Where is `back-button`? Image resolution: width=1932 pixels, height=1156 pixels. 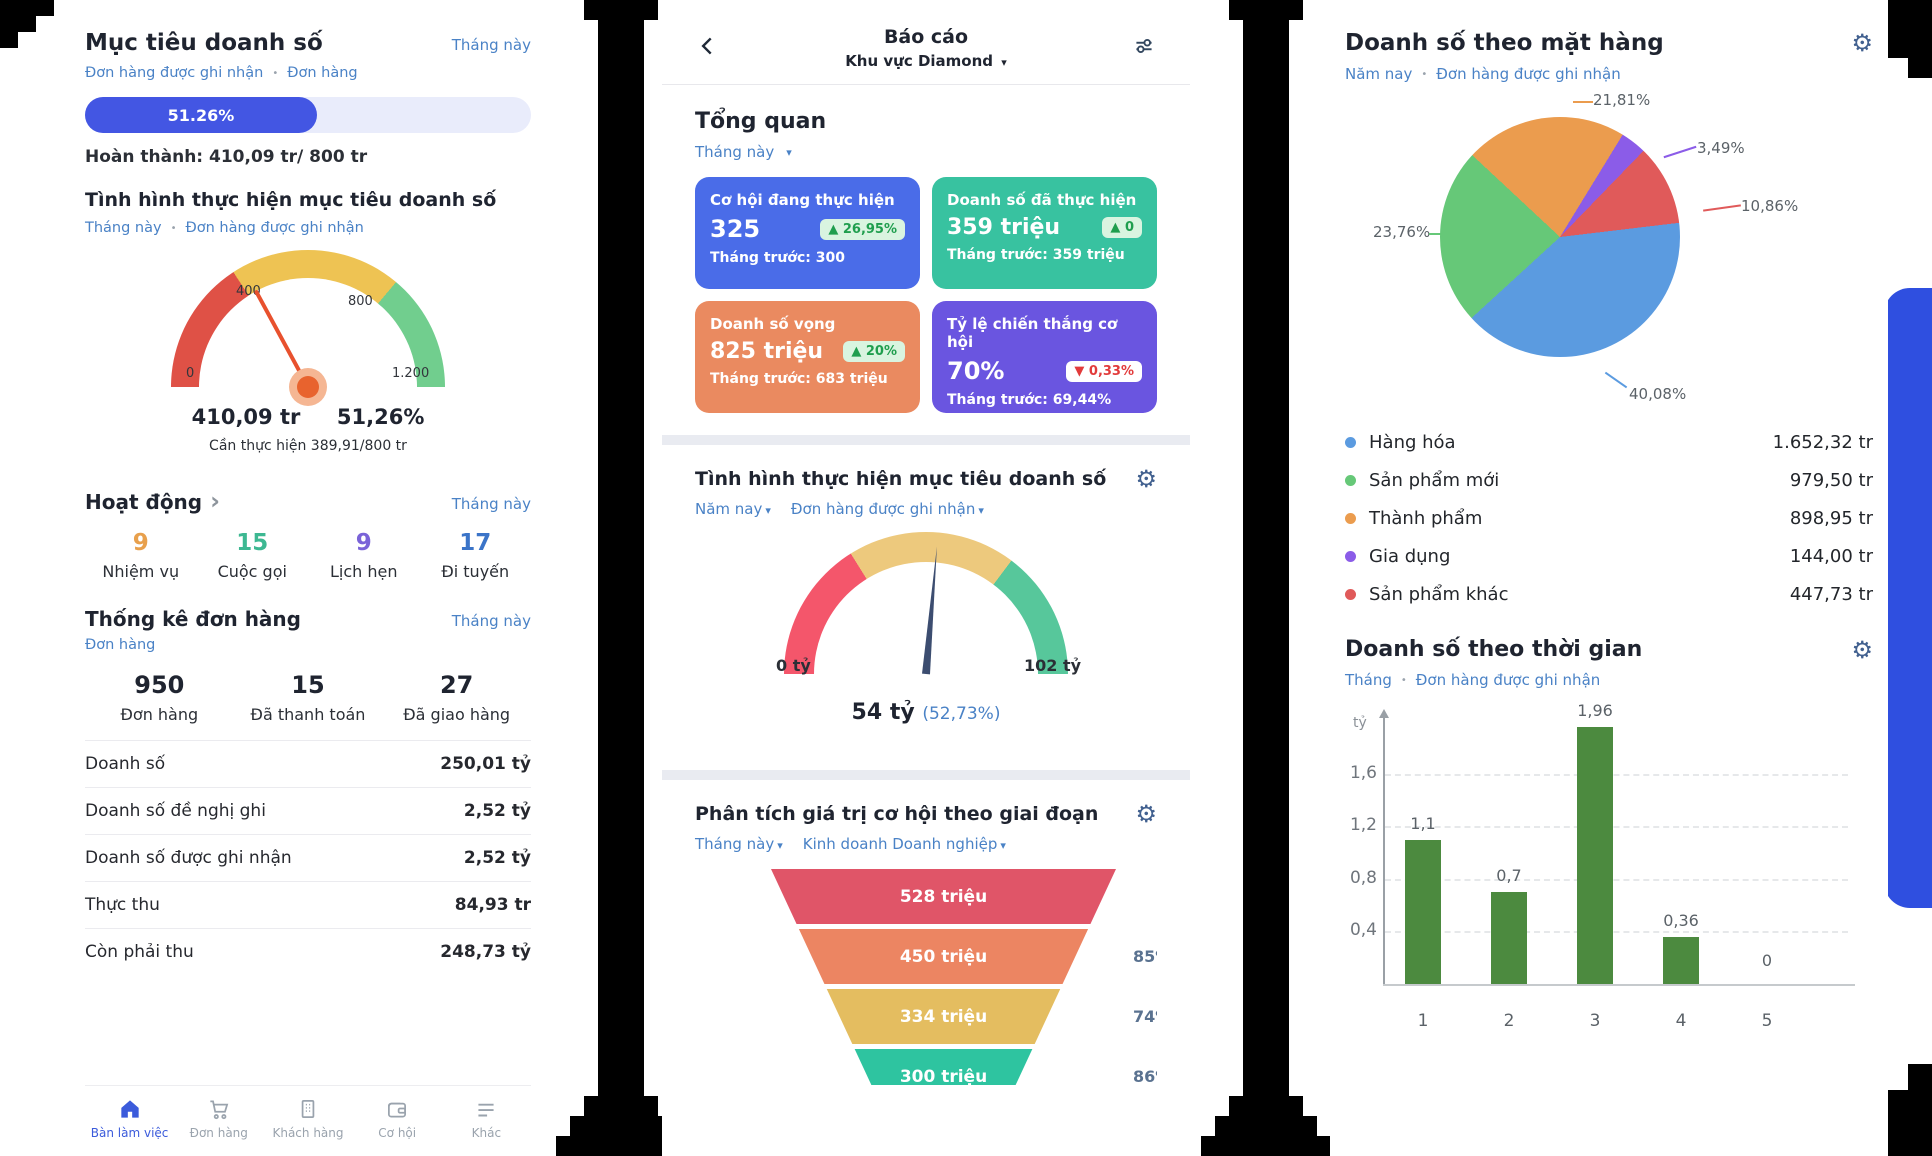
back-button is located at coordinates (717, 48).